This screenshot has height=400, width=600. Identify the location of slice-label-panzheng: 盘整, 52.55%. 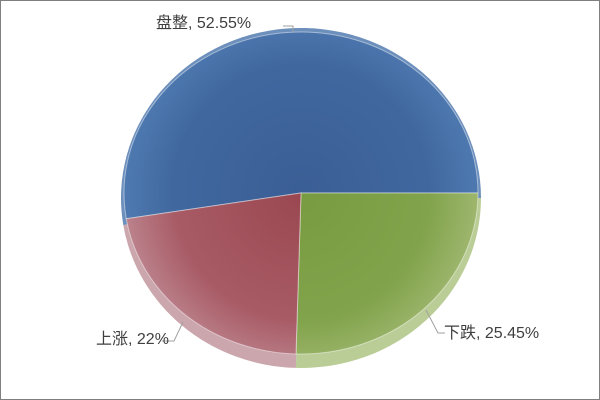
(204, 23).